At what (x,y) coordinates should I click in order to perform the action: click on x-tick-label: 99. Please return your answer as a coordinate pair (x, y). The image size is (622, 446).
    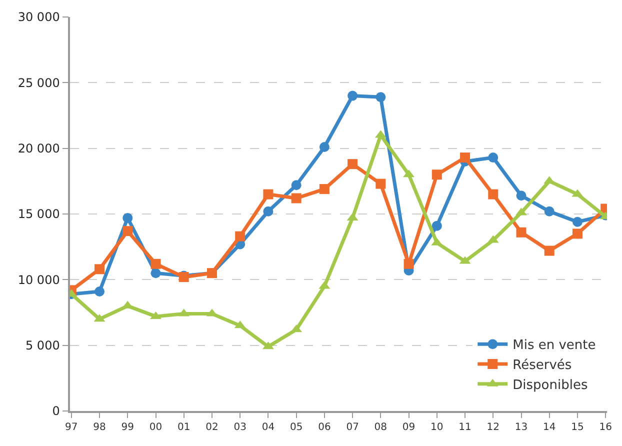
    Looking at the image, I should click on (127, 427).